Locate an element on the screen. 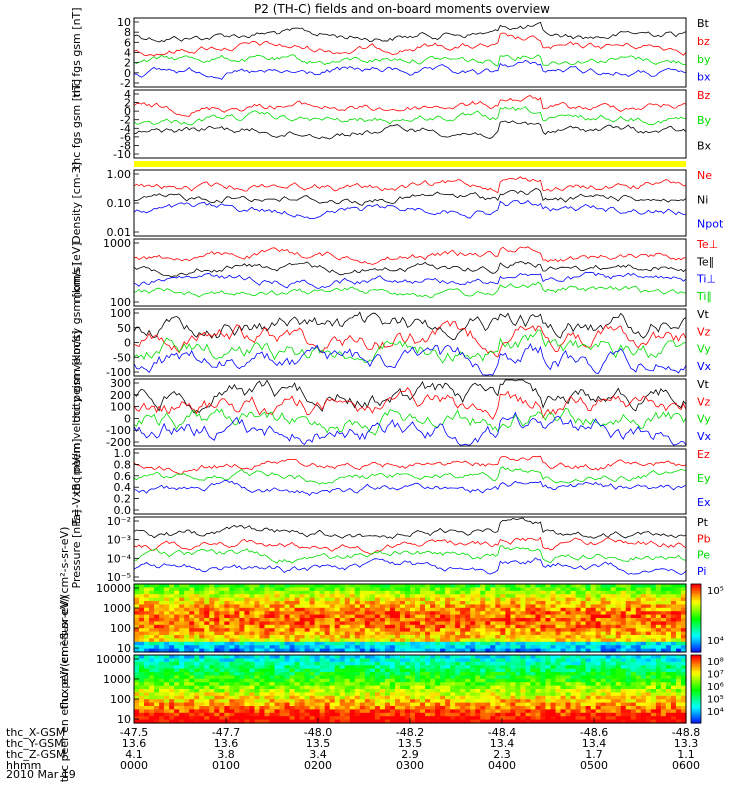 This screenshot has height=800, width=750. y-axis-label: Pressure [nPa] is located at coordinates (76, 549).